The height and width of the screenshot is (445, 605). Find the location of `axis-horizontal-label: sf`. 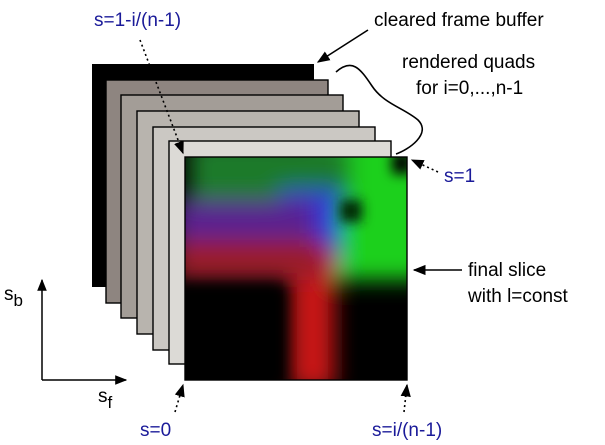

axis-horizontal-label: sf is located at coordinates (105, 399).